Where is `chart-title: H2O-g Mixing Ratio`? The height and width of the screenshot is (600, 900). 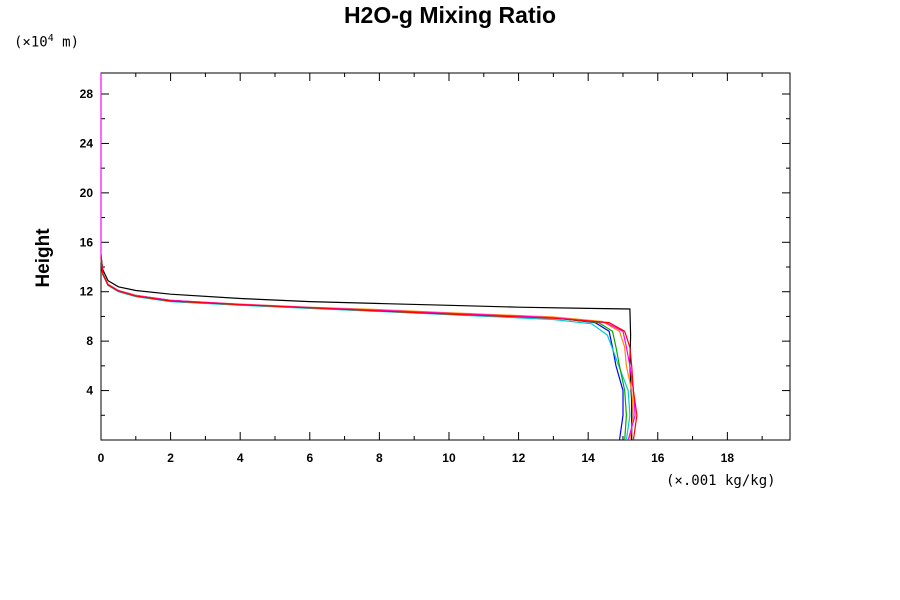
chart-title: H2O-g Mixing Ratio is located at coordinates (450, 15).